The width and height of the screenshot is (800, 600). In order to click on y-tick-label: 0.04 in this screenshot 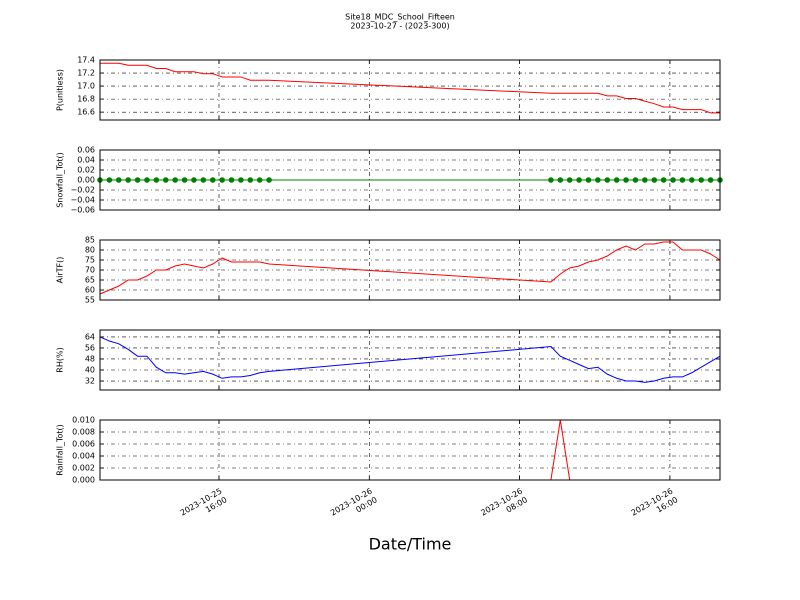, I will do `click(86, 160)`.